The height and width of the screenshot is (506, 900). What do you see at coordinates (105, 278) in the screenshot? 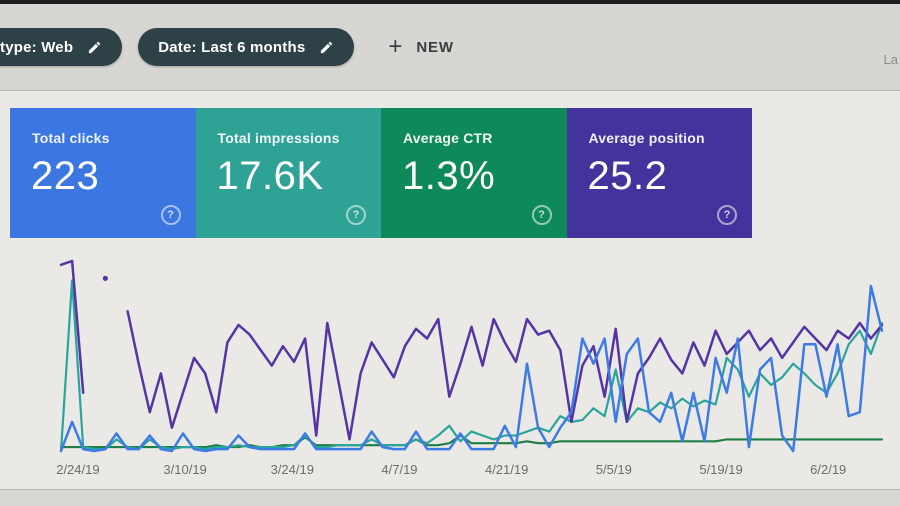
I see `series-point-impressions` at bounding box center [105, 278].